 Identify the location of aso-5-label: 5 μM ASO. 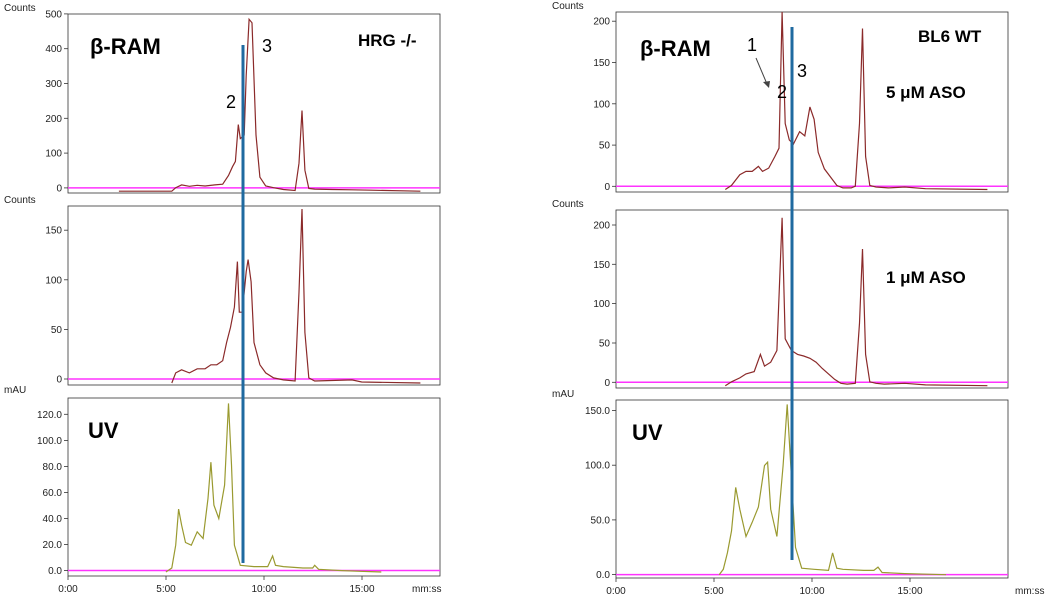
(926, 92).